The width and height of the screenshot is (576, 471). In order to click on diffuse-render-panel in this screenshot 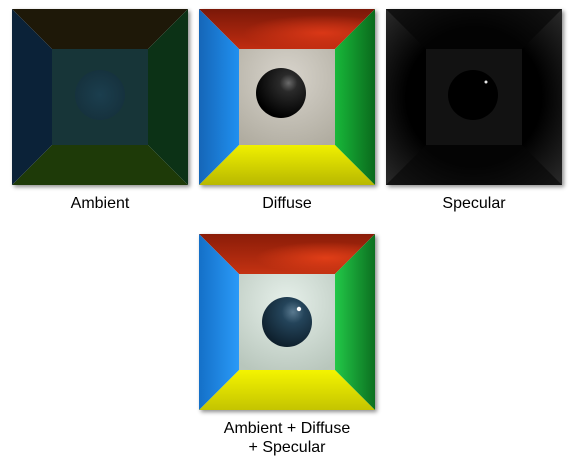, I will do `click(287, 97)`.